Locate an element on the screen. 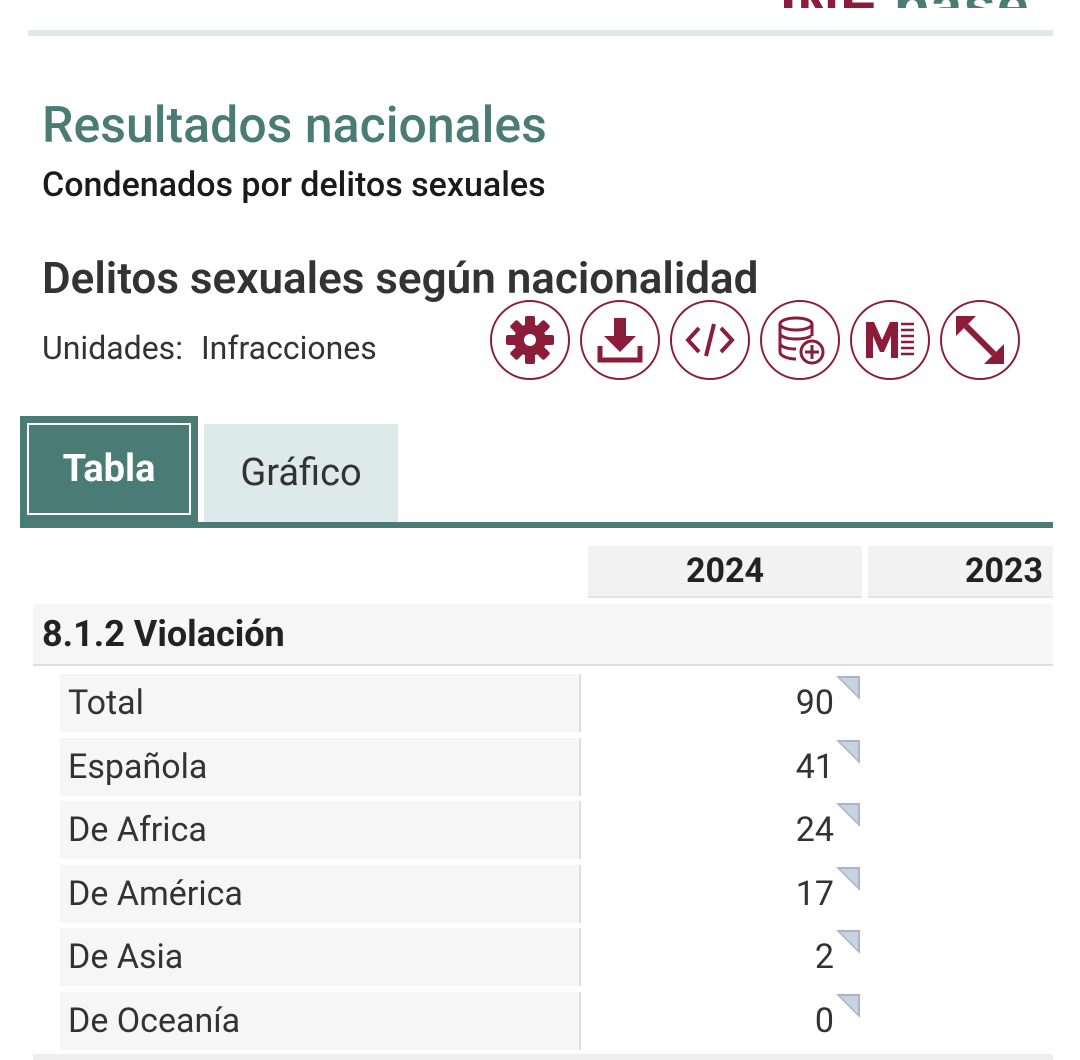 This screenshot has width=1080, height=1060. metadata-button is located at coordinates (890, 340).